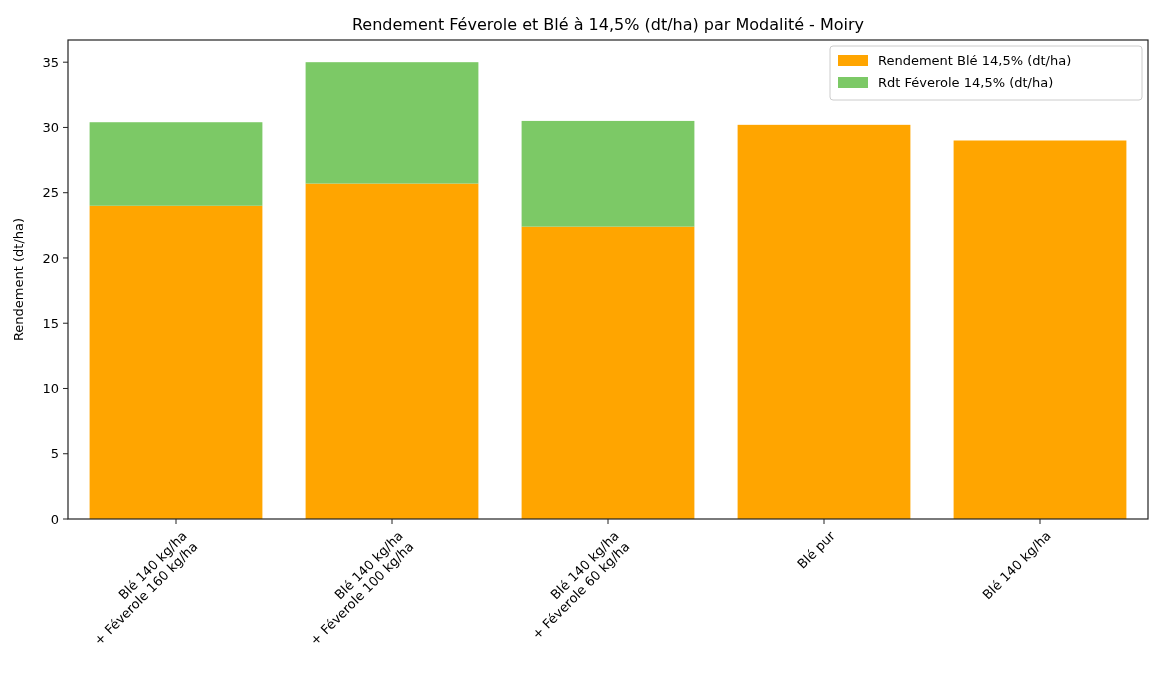 The width and height of the screenshot is (1160, 684). What do you see at coordinates (54, 519) in the screenshot?
I see `y-tick-label: 0` at bounding box center [54, 519].